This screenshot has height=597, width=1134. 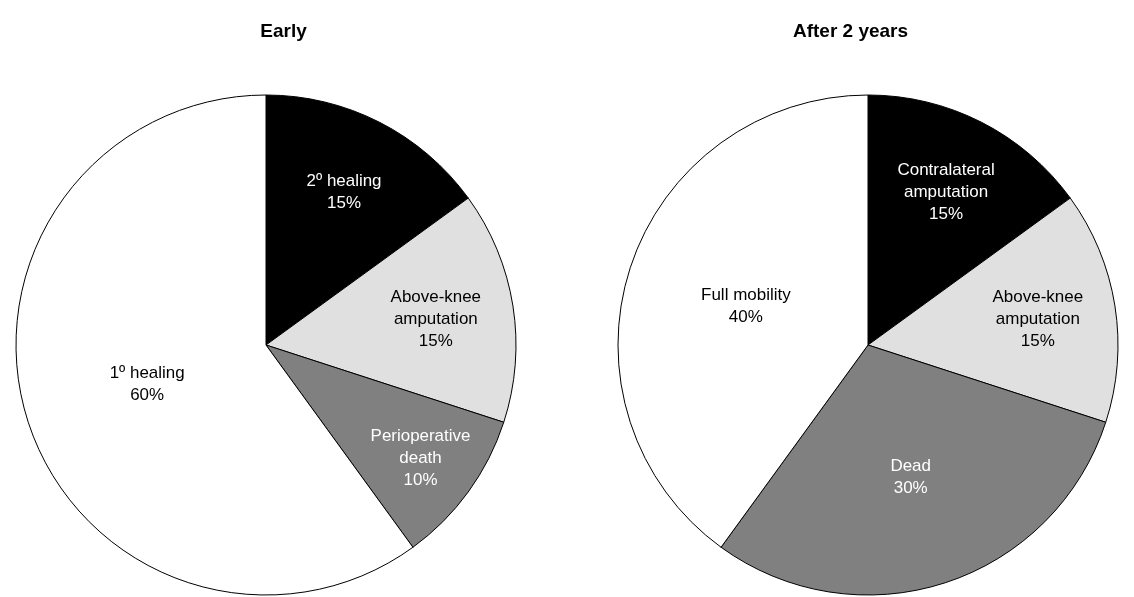 What do you see at coordinates (850, 31) in the screenshot?
I see `chart-title: After 2 years` at bounding box center [850, 31].